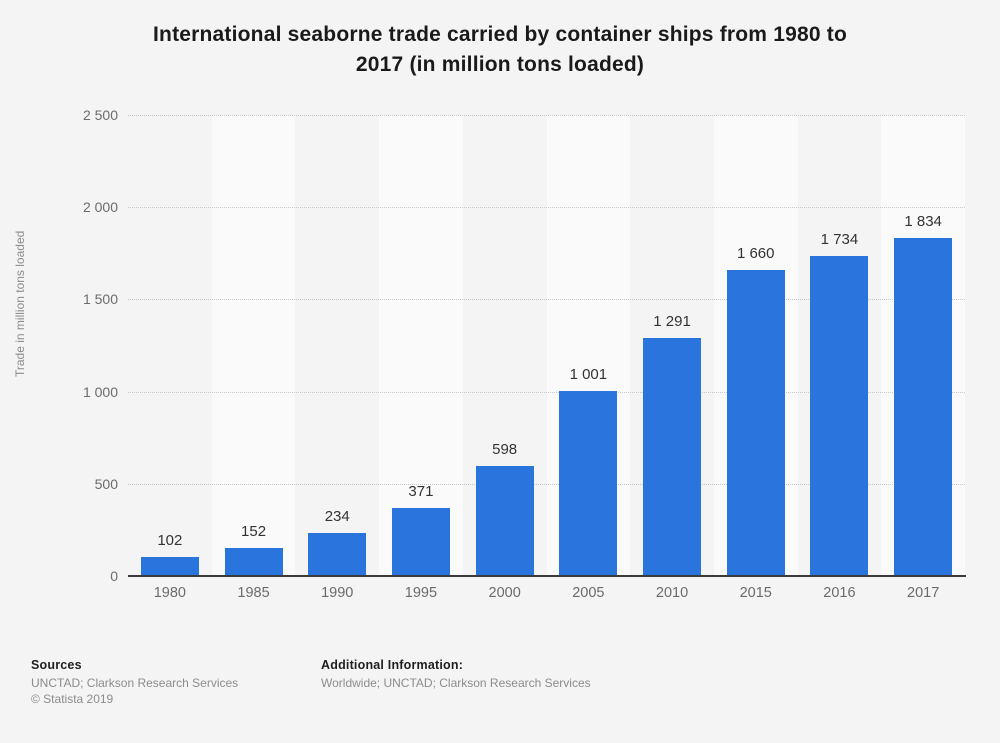  What do you see at coordinates (392, 665) in the screenshot?
I see `additional-information-heading: Additional Information:` at bounding box center [392, 665].